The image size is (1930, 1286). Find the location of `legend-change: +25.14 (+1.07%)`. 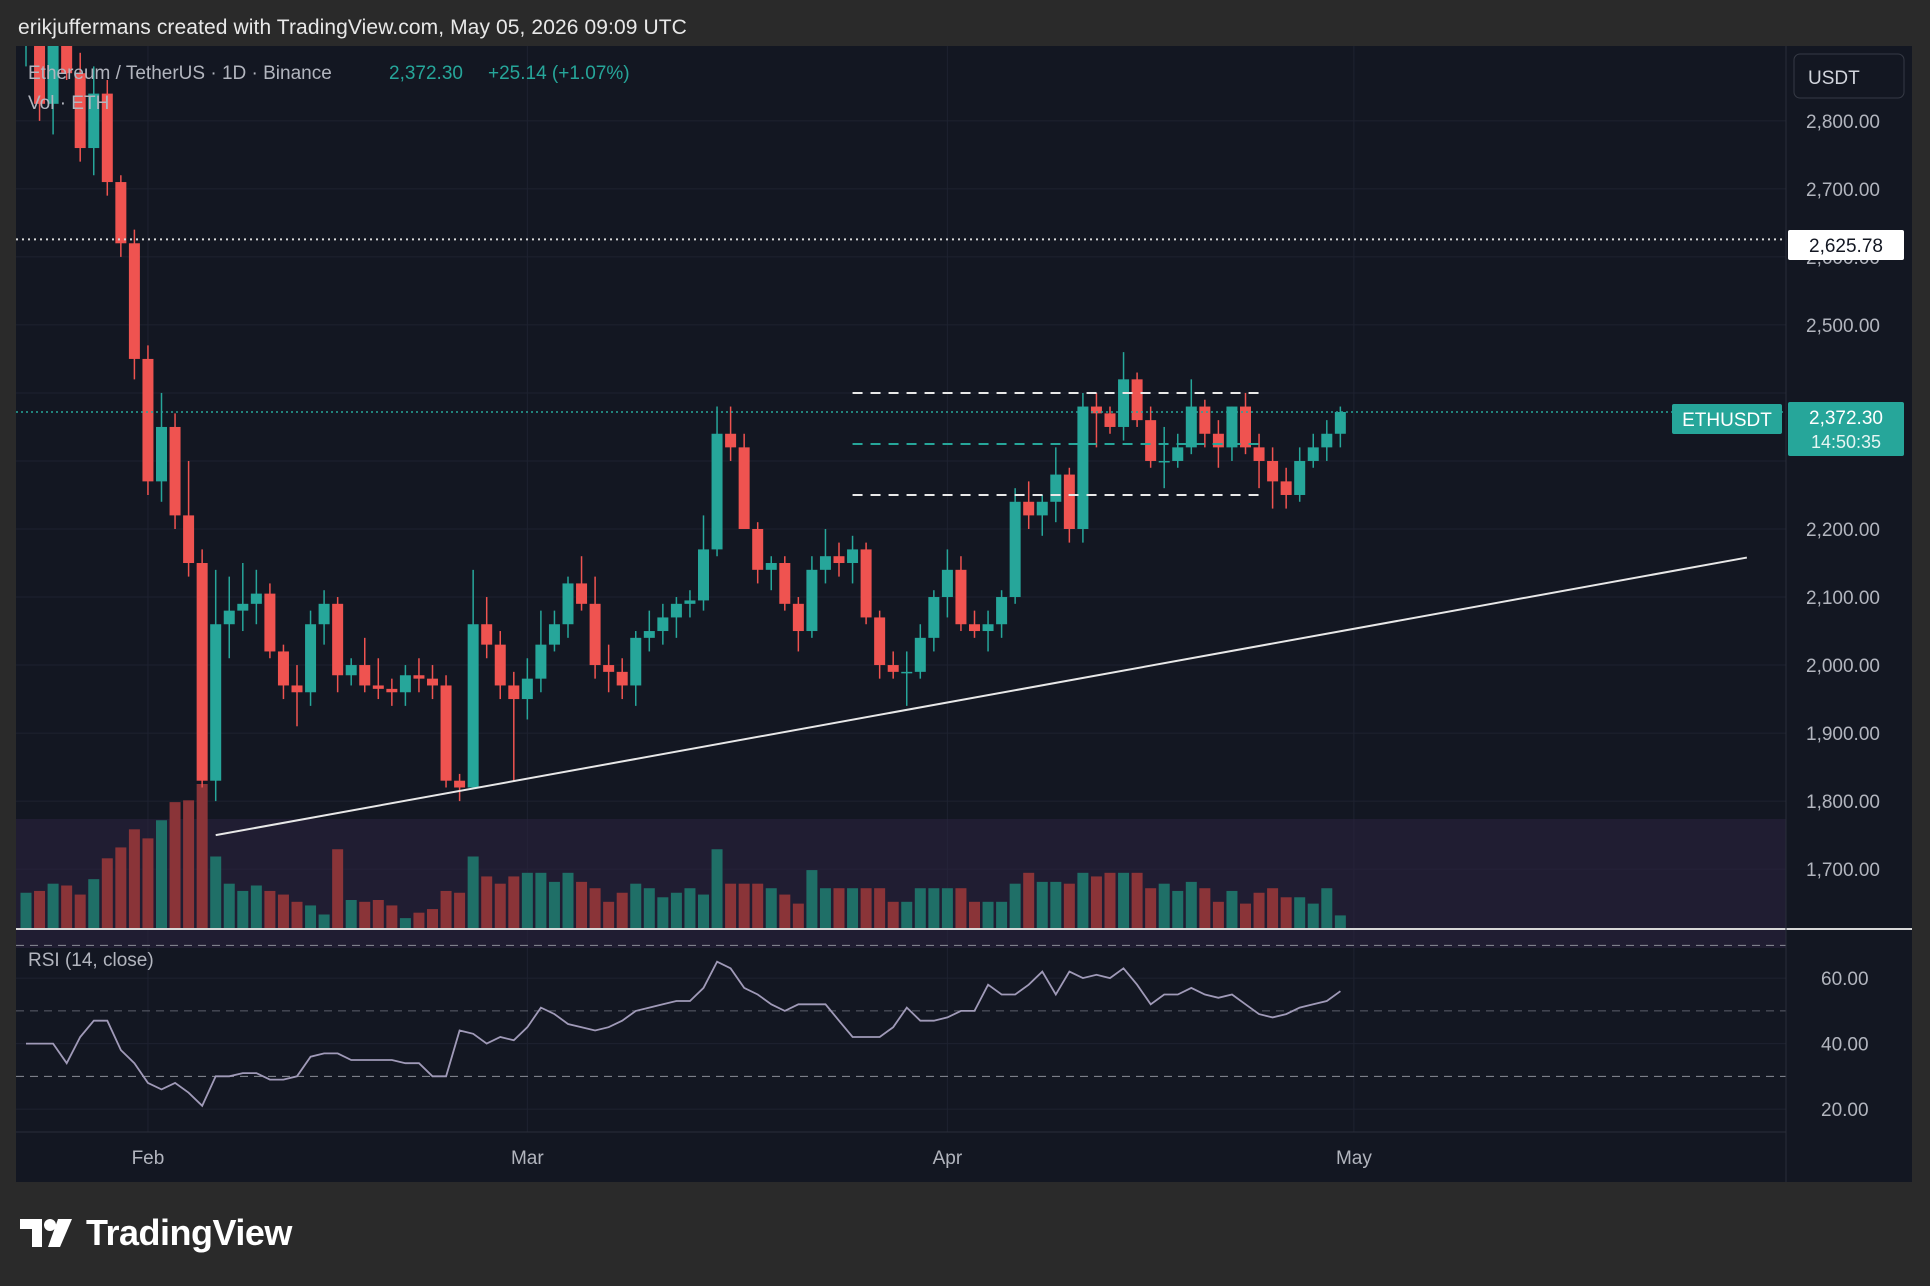

legend-change: +25.14 (+1.07%) is located at coordinates (559, 73).